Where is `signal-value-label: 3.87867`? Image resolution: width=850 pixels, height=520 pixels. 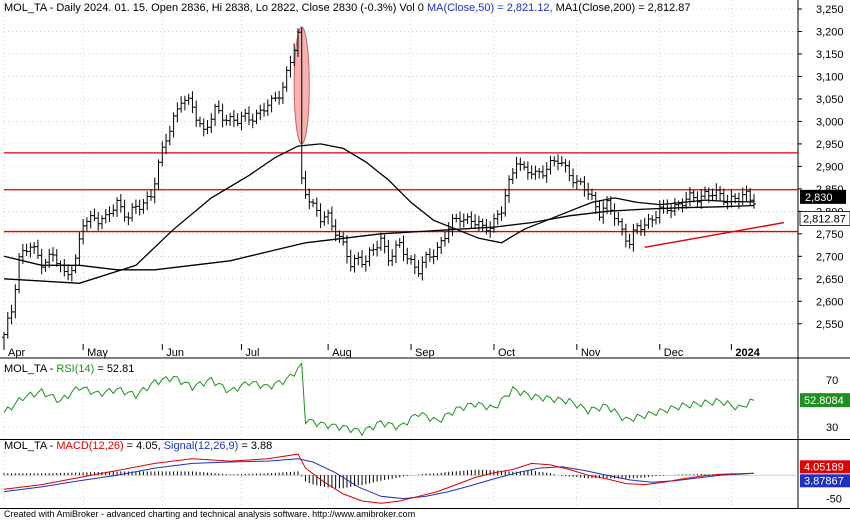 signal-value-label: 3.87867 is located at coordinates (824, 481).